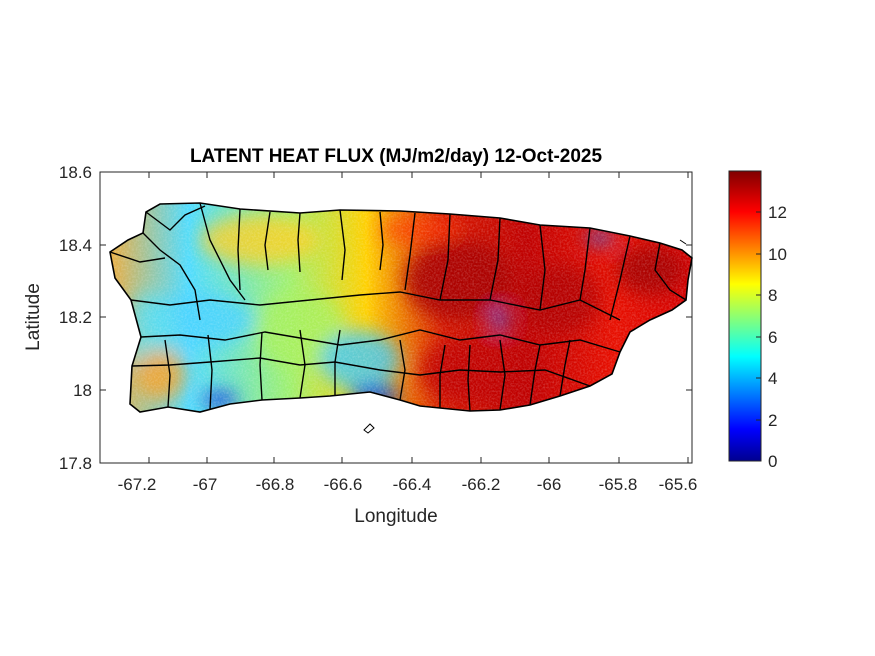 This screenshot has width=875, height=656. I want to click on colorbar-tick-label: 12, so click(777, 212).